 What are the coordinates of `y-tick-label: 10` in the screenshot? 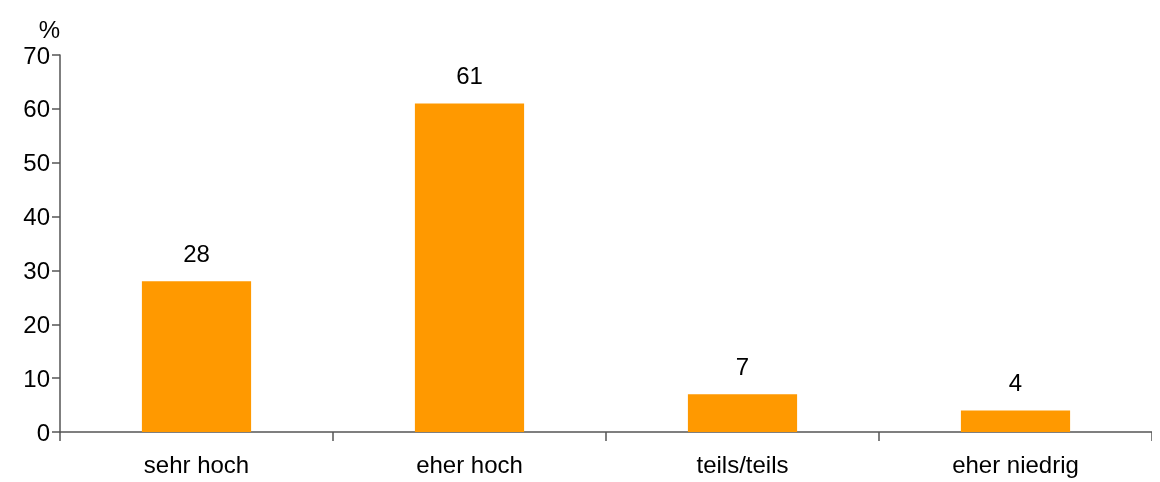 It's located at (36, 378).